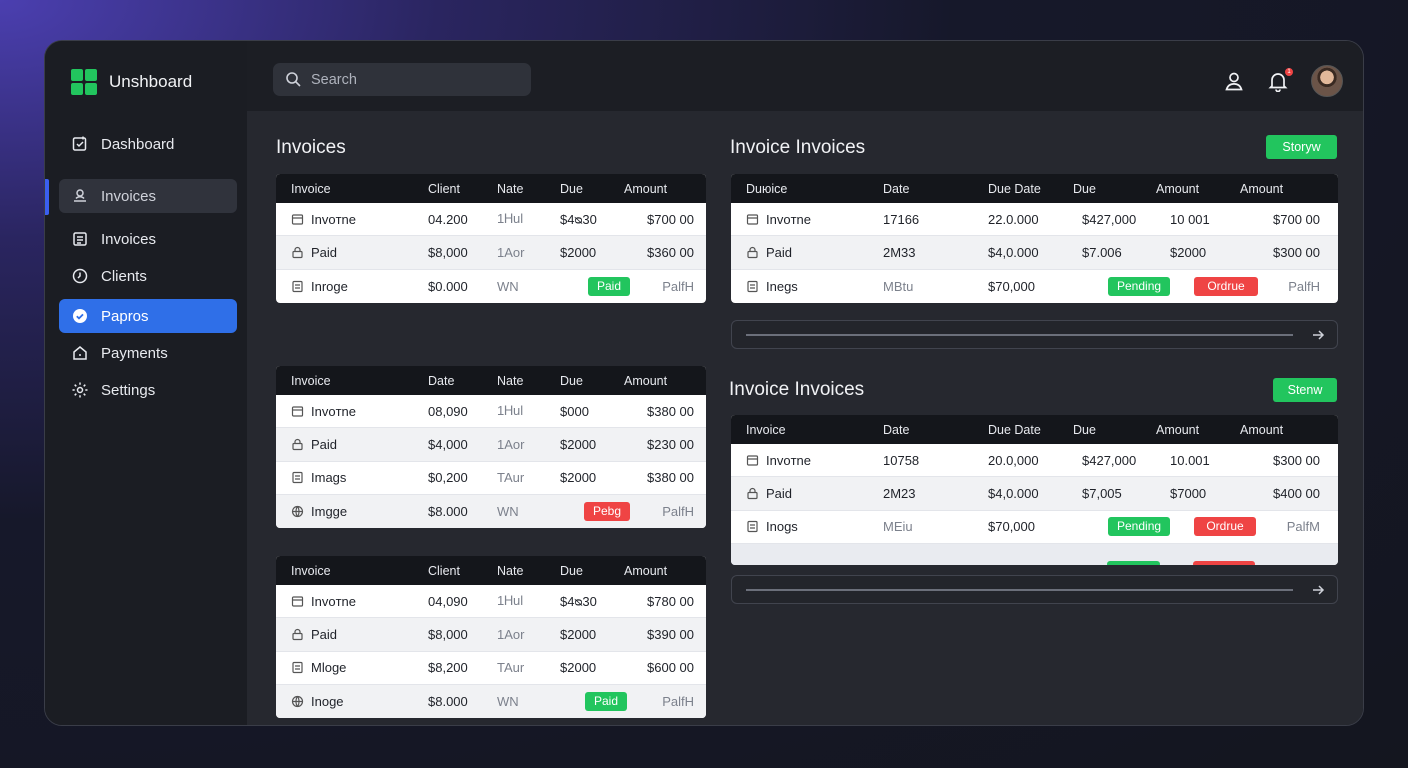  I want to click on row-name: Inogs, so click(807, 526).